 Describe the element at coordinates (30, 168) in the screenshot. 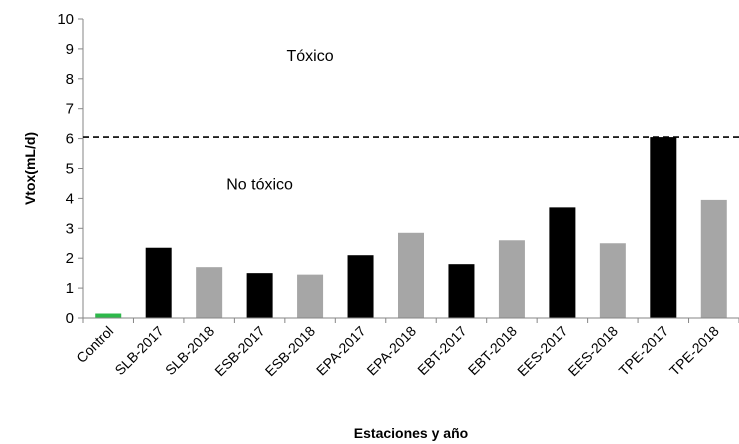

I see `y-axis-title: Vtox(mL/d)` at that location.